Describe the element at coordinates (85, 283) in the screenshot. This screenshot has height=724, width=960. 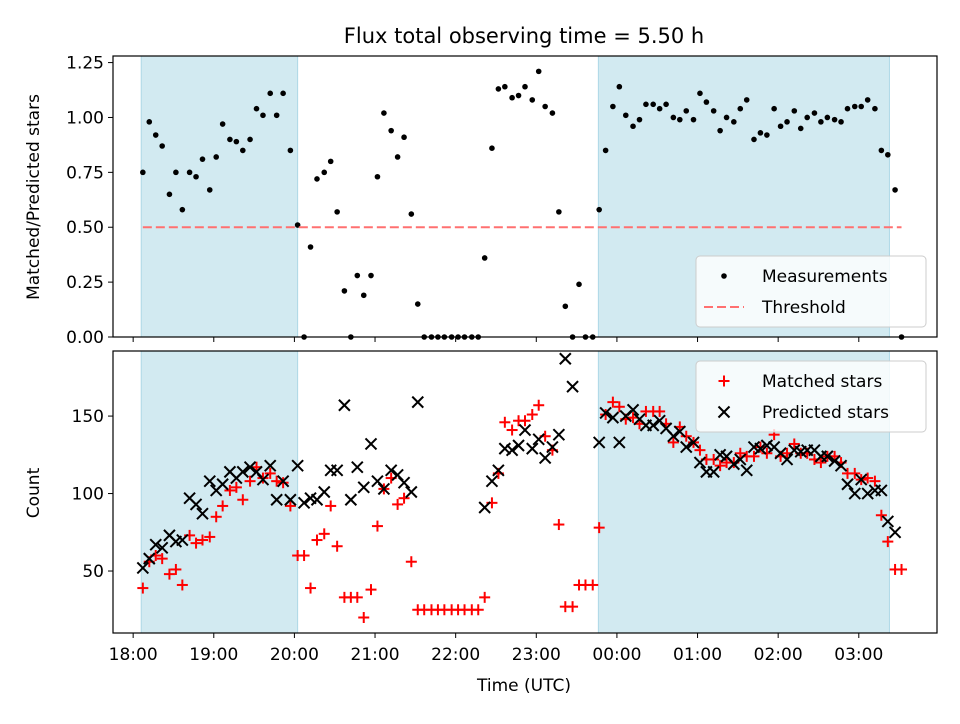
I see `y-tick-label: 0.25` at that location.